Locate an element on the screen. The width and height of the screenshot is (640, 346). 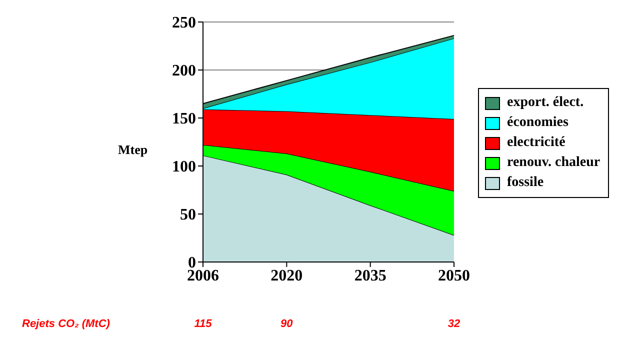
text: 32 is located at coordinates (454, 324).